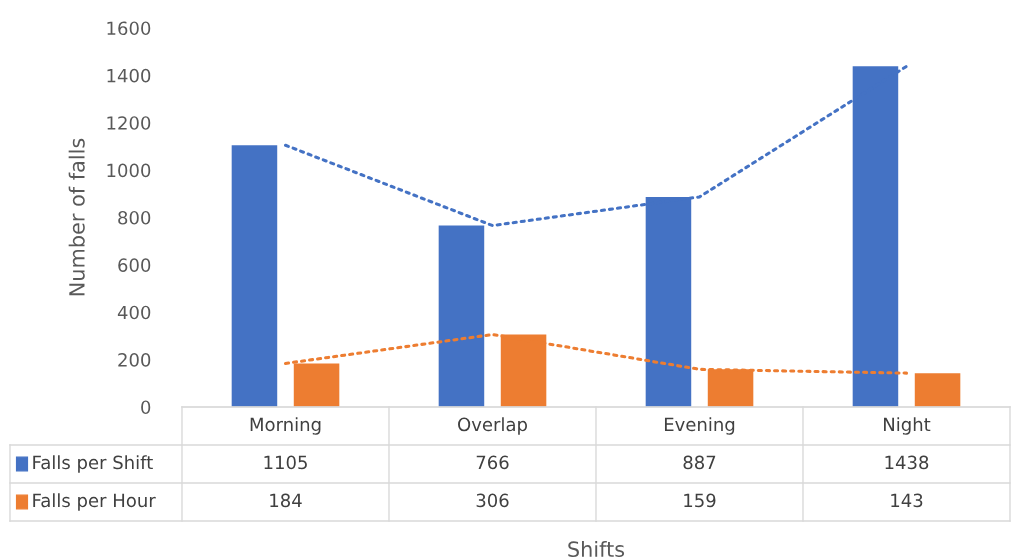 This screenshot has width=1012, height=560. Describe the element at coordinates (907, 426) in the screenshot. I see `x-tick-label: Night` at that location.